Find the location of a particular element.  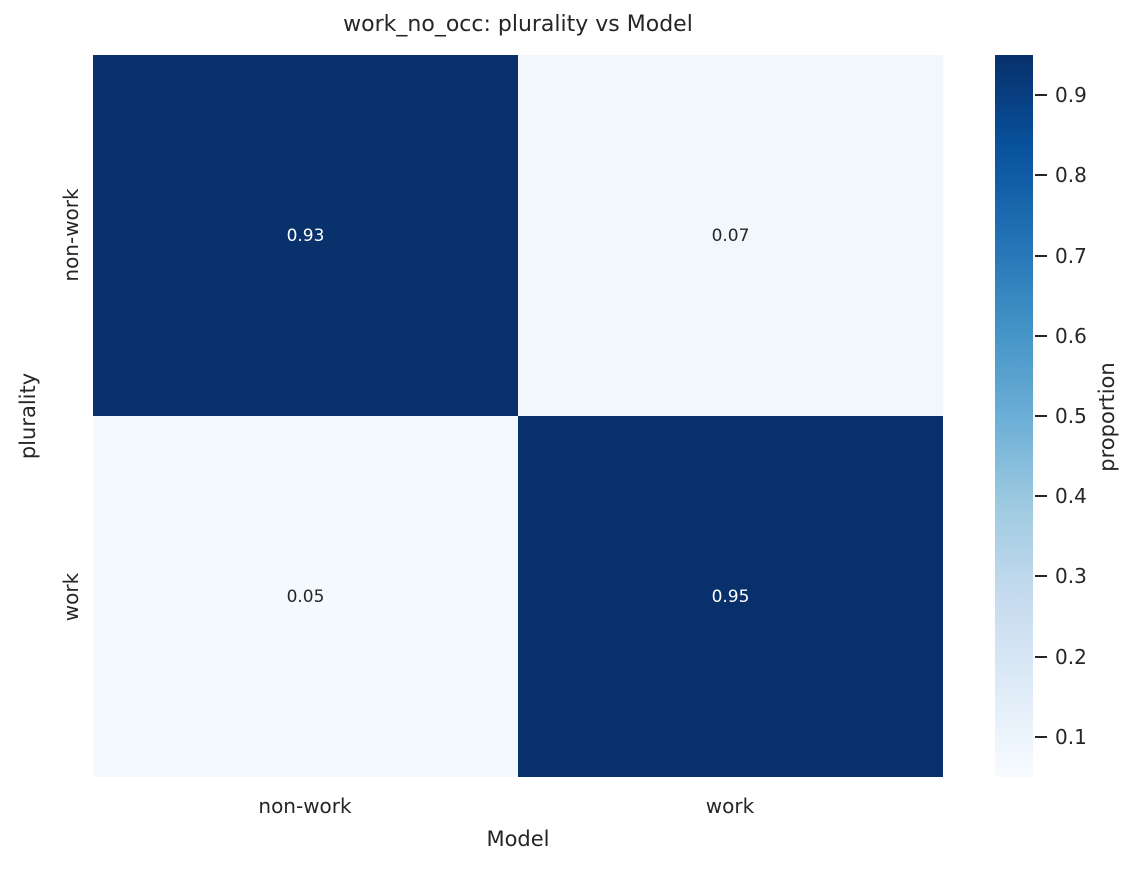

colorbar-gradient is located at coordinates (1014, 416).